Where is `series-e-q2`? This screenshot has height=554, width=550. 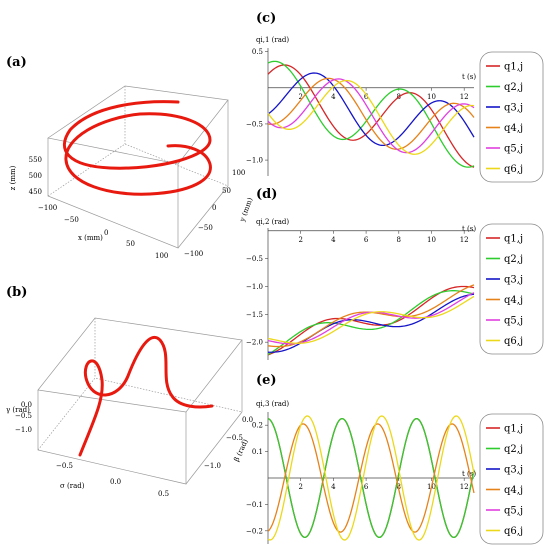 series-e-q2 is located at coordinates (371, 478).